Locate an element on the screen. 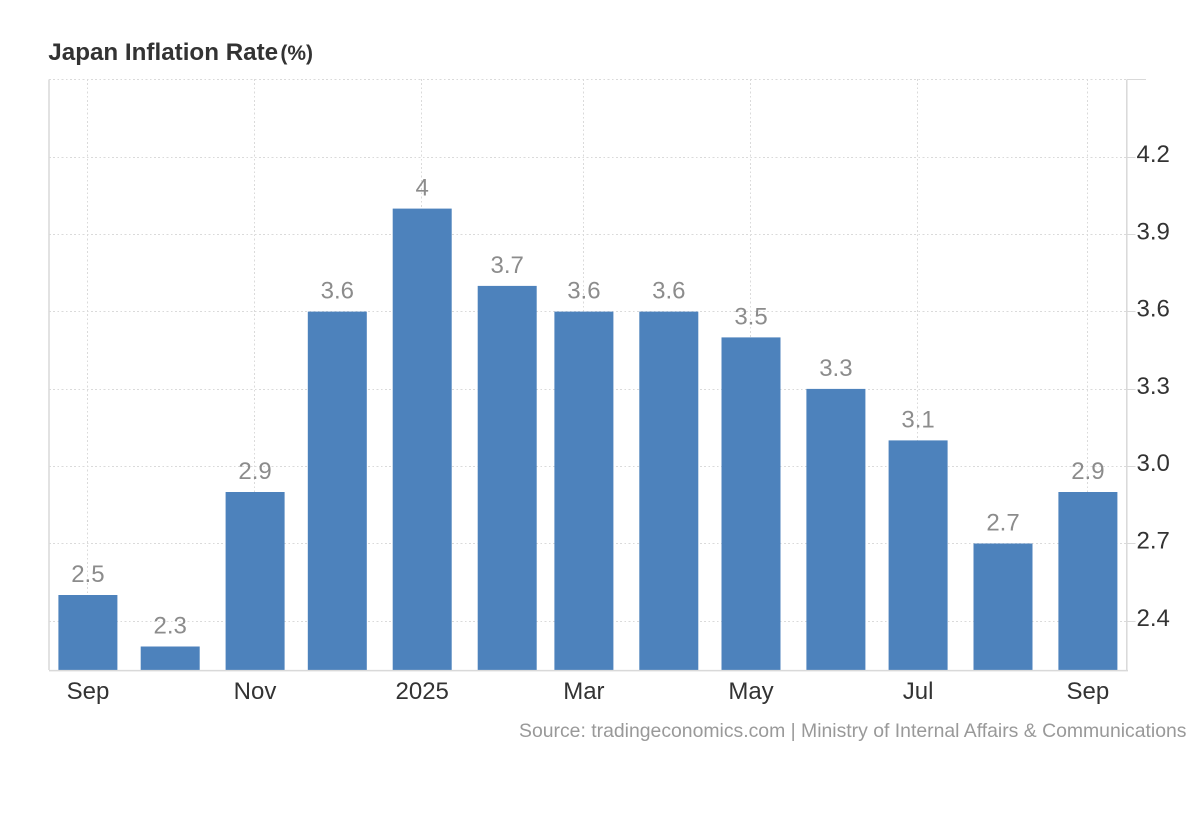 This screenshot has height=820, width=1200. svg-text: 2.4 is located at coordinates (1153, 618).